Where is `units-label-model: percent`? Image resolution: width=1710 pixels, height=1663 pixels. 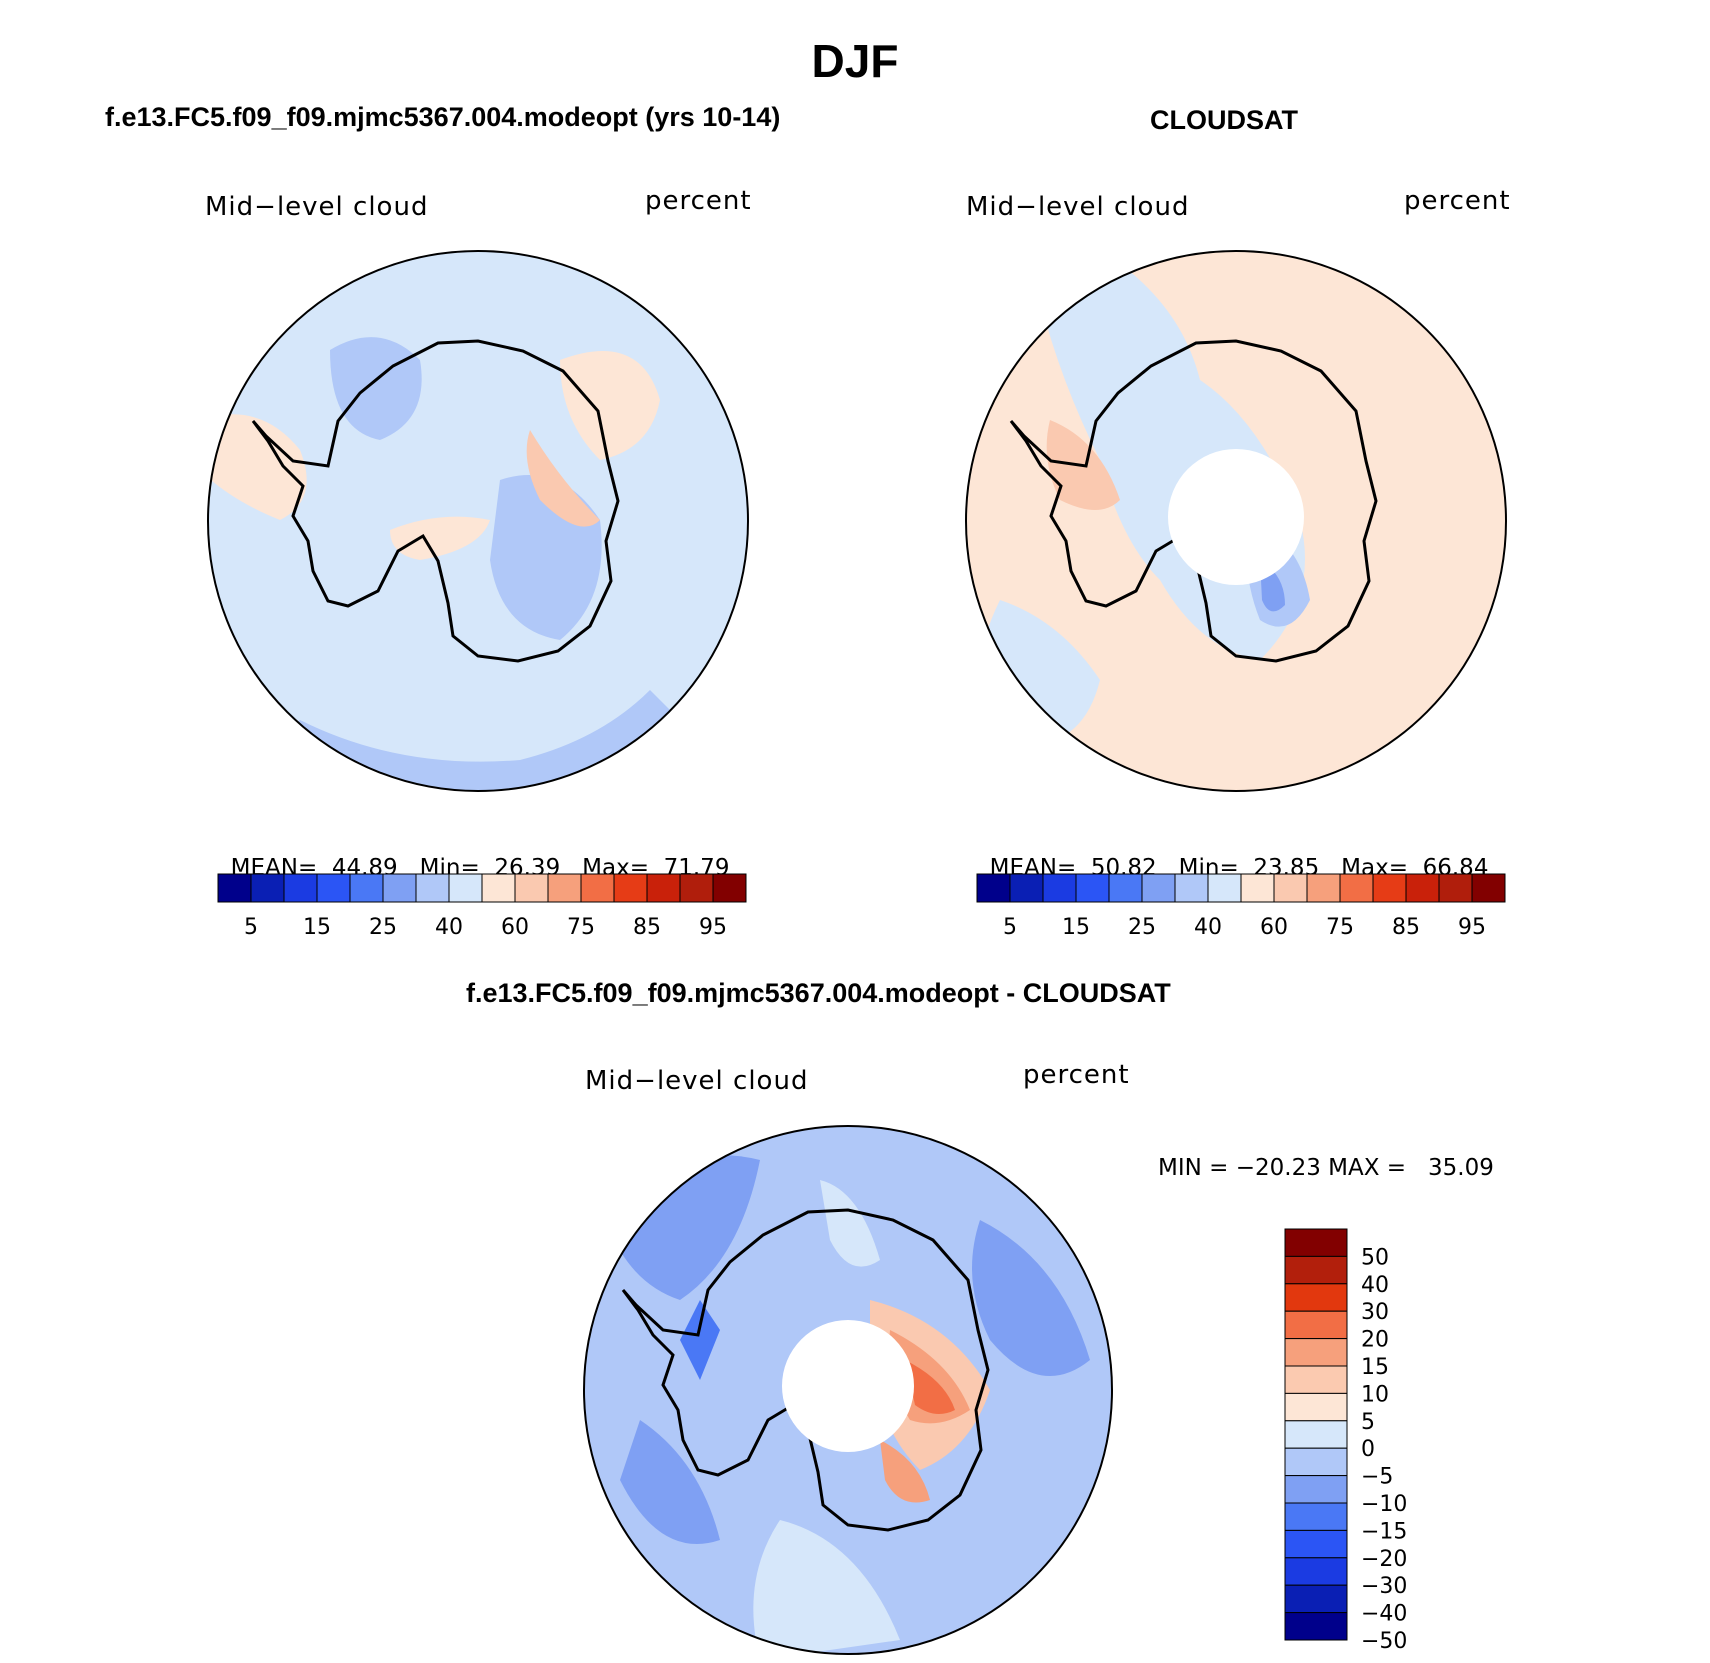
units-label-model: percent is located at coordinates (698, 201).